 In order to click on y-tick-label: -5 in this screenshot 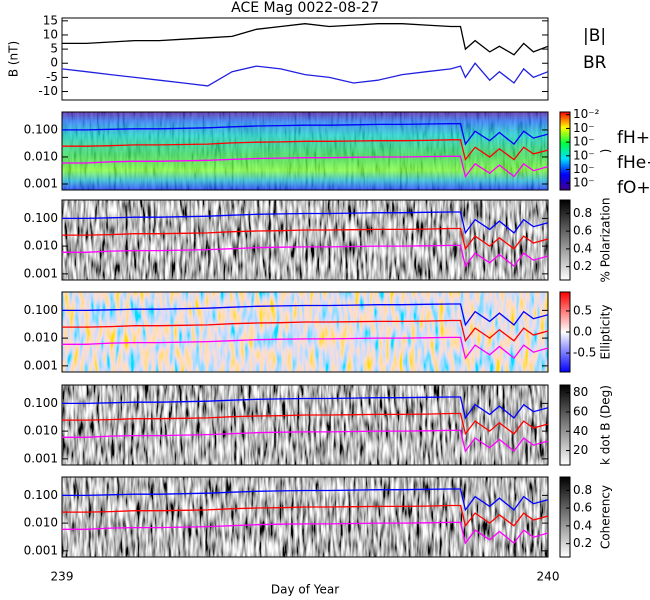, I will do `click(52, 77)`.